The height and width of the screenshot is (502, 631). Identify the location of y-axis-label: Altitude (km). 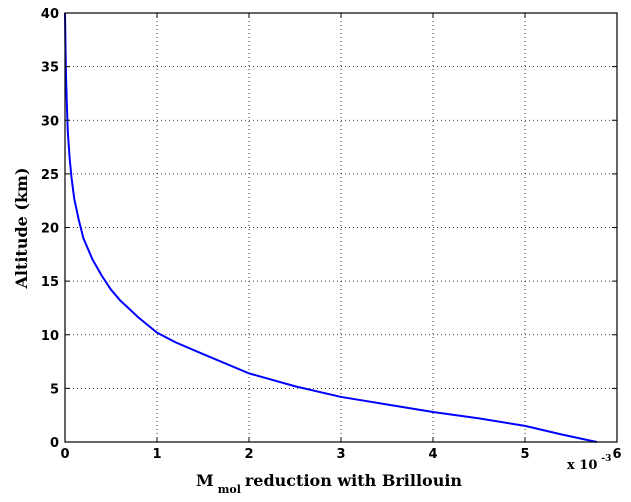
(21, 228).